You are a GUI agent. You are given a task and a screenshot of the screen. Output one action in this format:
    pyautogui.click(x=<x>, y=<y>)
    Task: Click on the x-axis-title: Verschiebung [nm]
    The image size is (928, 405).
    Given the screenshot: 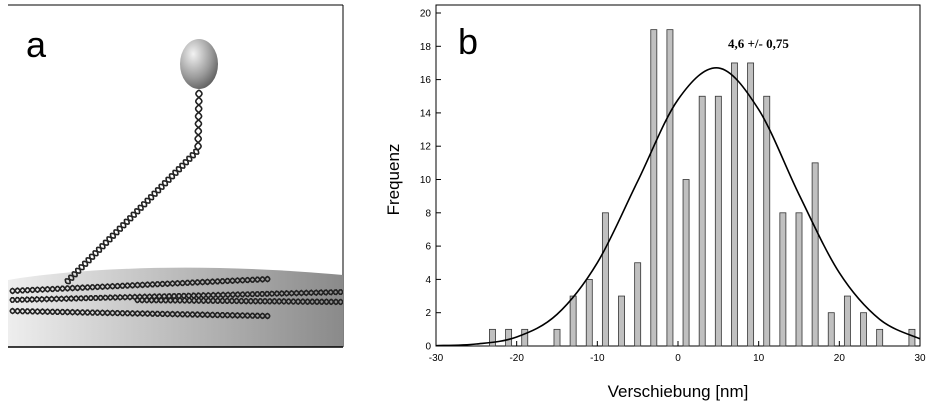 What is the action you would take?
    pyautogui.click(x=678, y=391)
    